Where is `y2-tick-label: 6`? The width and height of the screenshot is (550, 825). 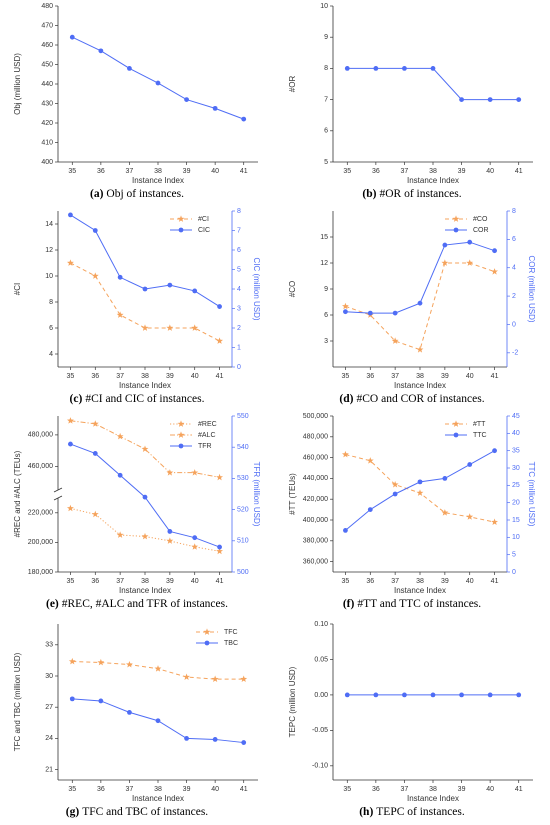 y2-tick-label: 6 is located at coordinates (239, 250).